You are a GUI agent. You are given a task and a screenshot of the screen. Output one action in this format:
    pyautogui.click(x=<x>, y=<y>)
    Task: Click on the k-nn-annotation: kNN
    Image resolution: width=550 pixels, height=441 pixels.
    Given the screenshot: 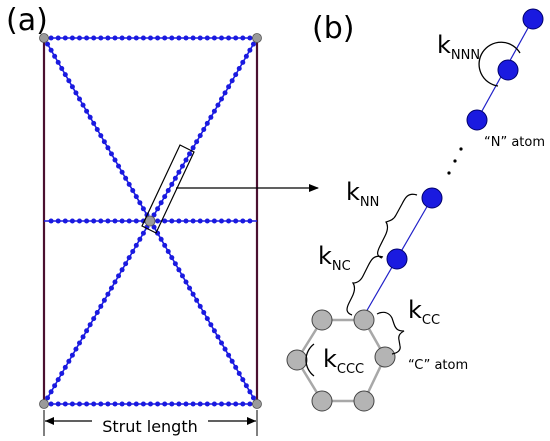 What is the action you would take?
    pyautogui.click(x=382, y=218)
    